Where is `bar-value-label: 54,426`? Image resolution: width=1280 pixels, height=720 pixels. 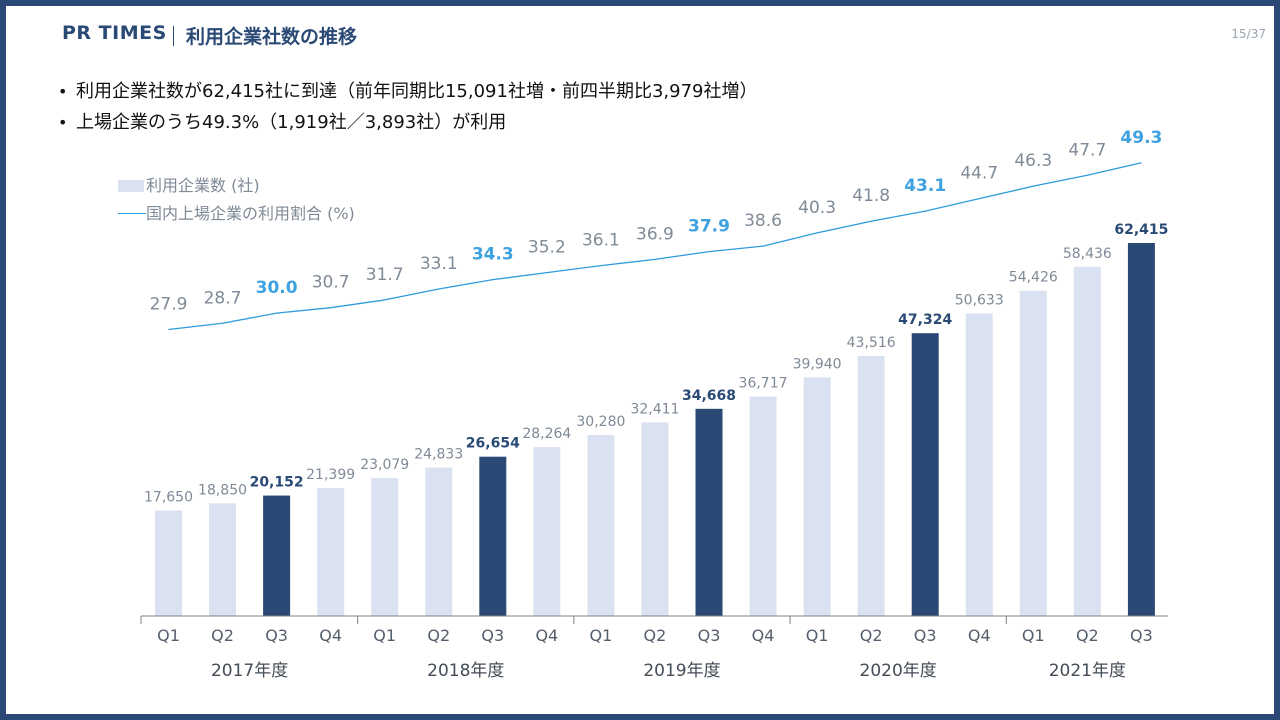
bar-value-label: 54,426 is located at coordinates (1033, 278).